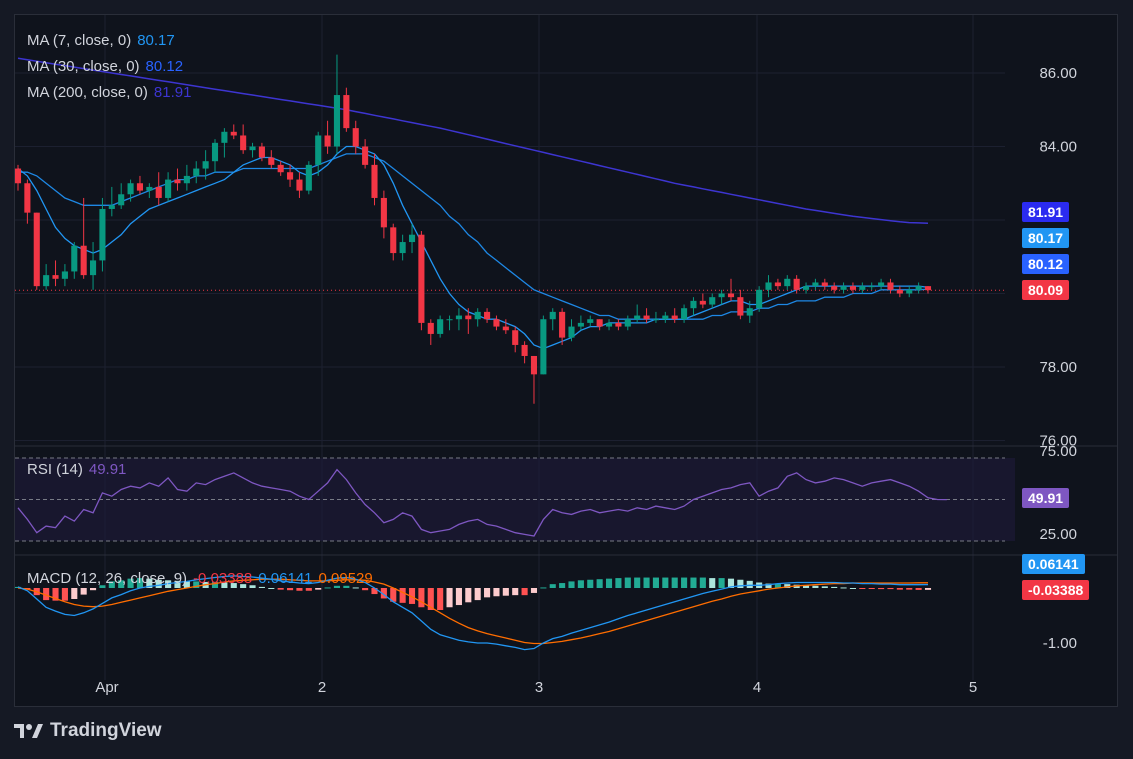 This screenshot has height=759, width=1133. What do you see at coordinates (539, 687) in the screenshot?
I see `time-axis-label: 3` at bounding box center [539, 687].